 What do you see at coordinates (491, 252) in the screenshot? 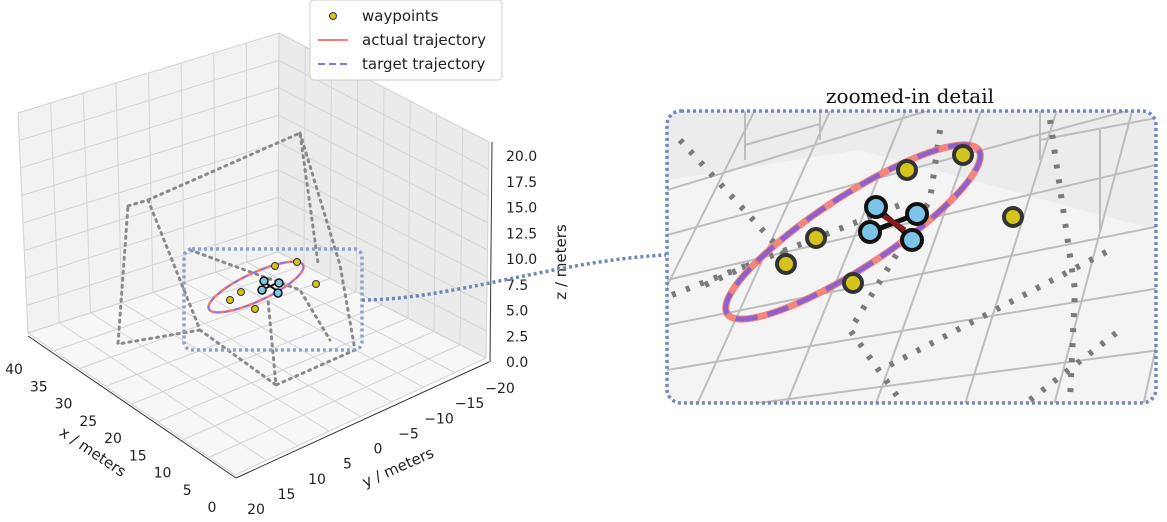
I see `z-axis-line` at bounding box center [491, 252].